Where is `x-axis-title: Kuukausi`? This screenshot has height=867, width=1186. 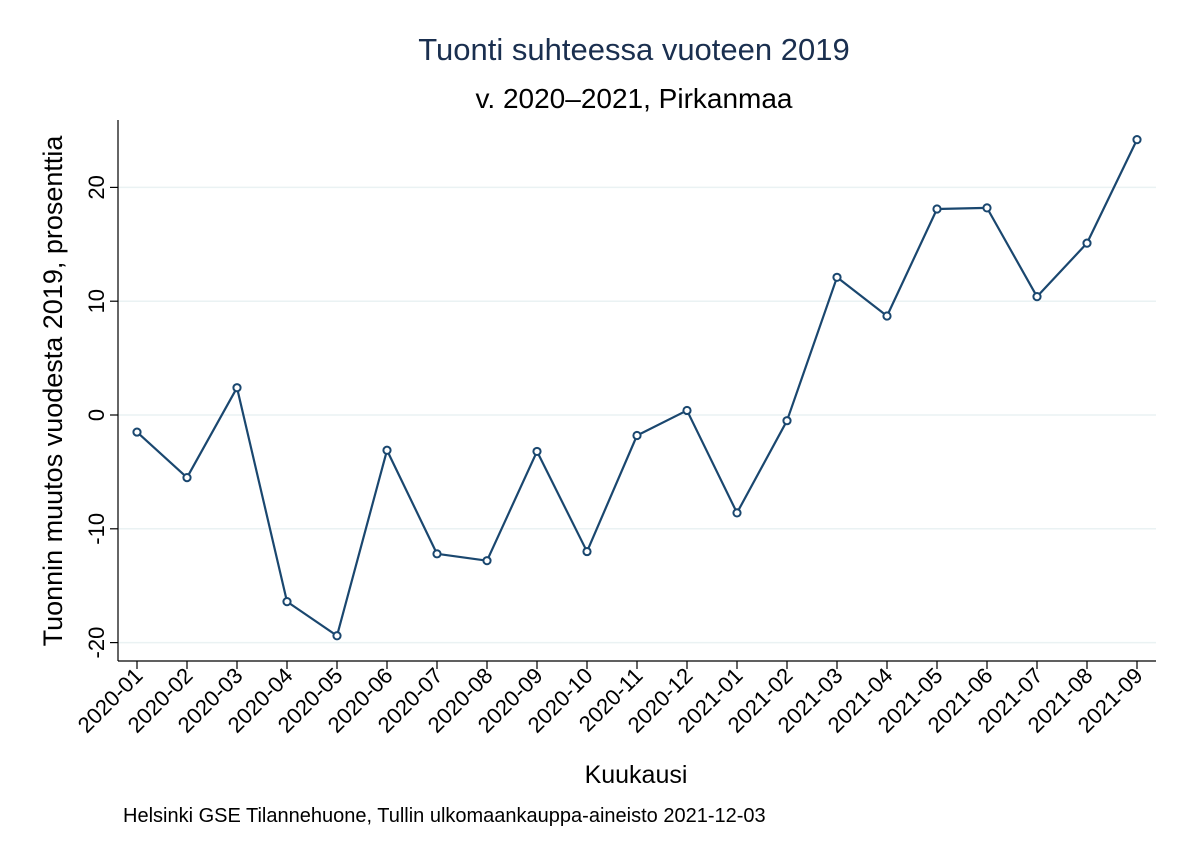
x-axis-title: Kuukausi is located at coordinates (636, 775).